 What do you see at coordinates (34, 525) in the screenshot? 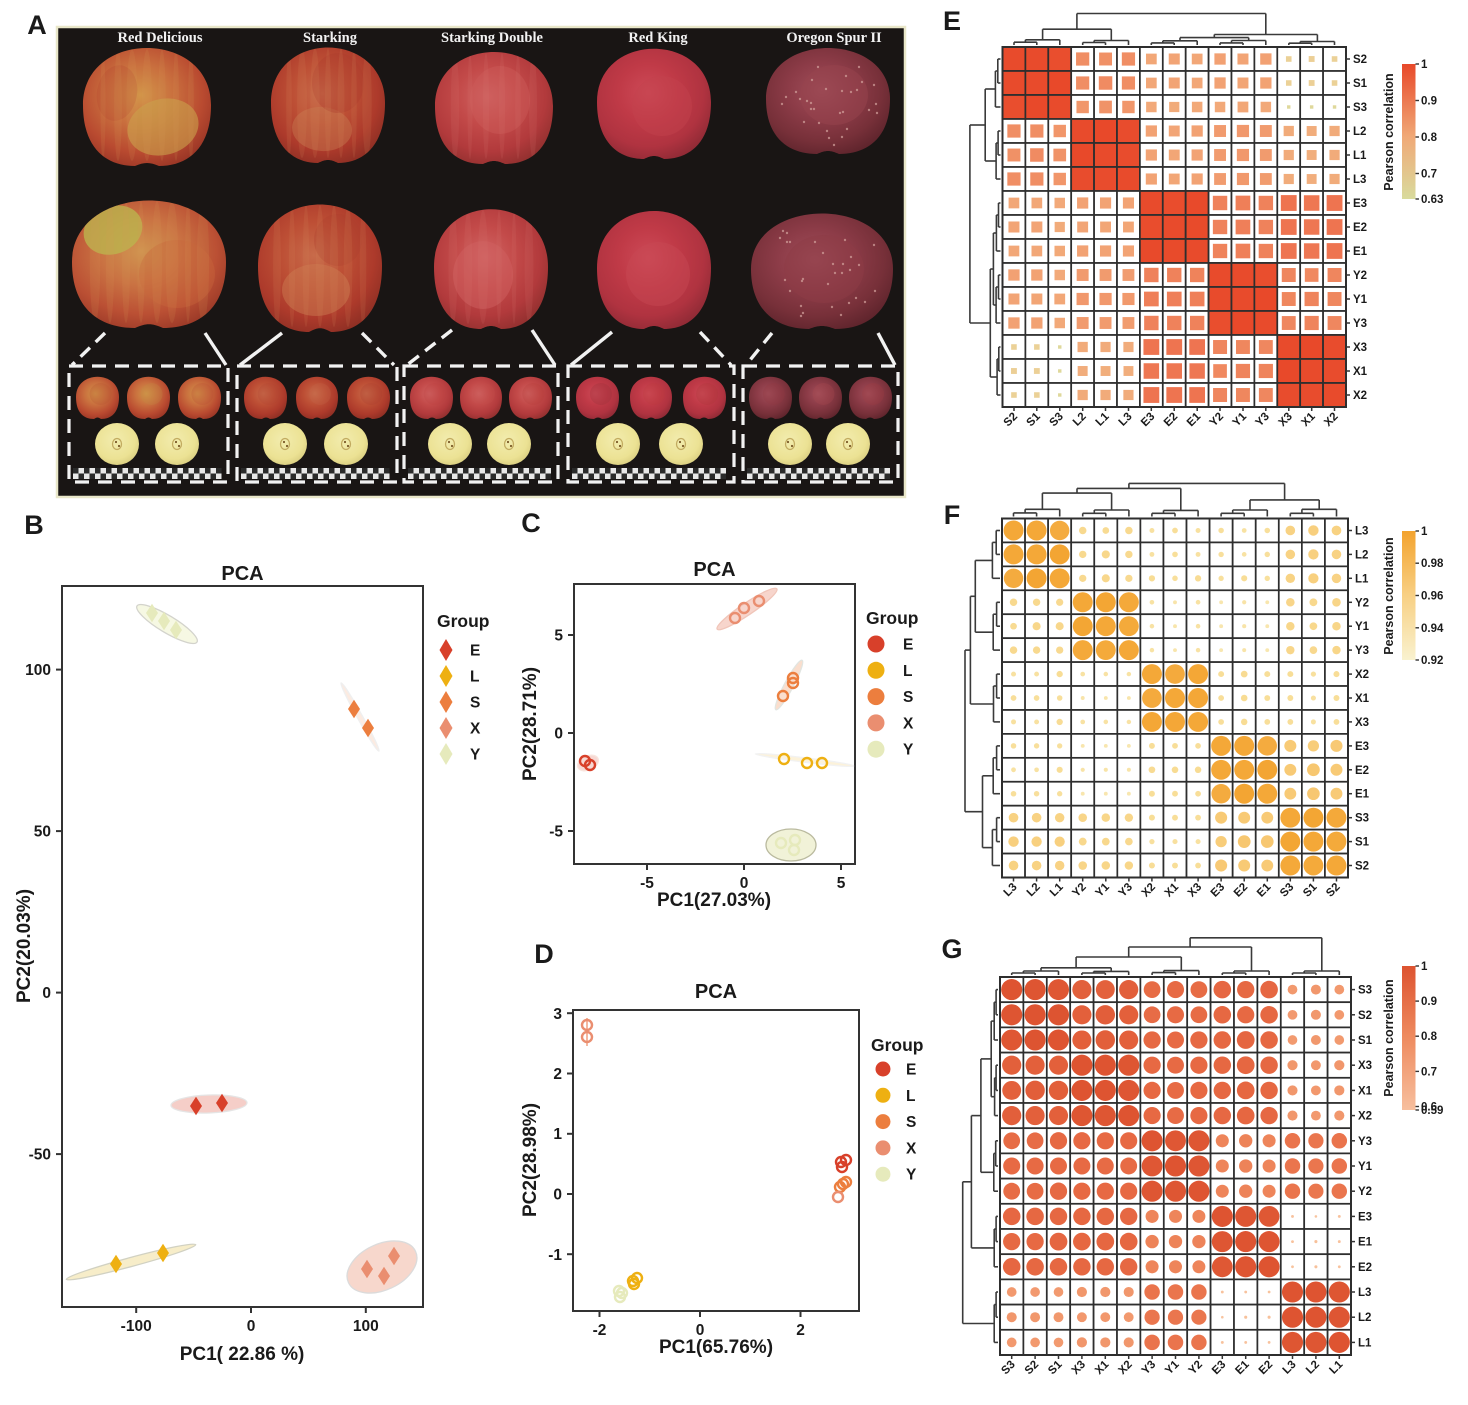
I see `svg-text: B` at bounding box center [34, 525].